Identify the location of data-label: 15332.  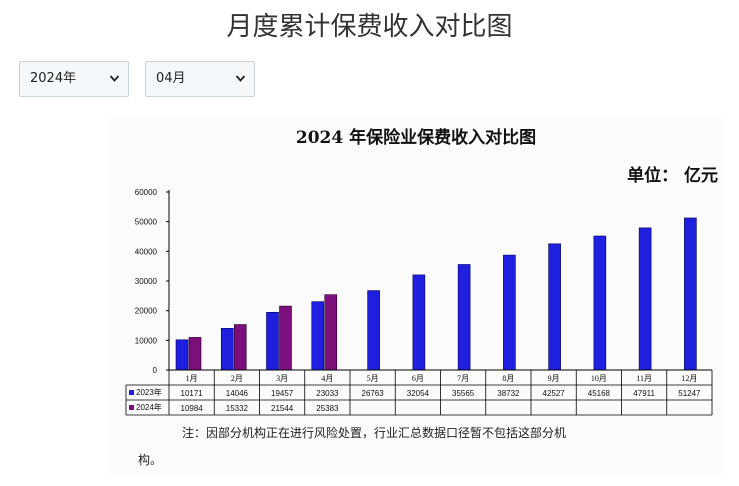
(237, 408).